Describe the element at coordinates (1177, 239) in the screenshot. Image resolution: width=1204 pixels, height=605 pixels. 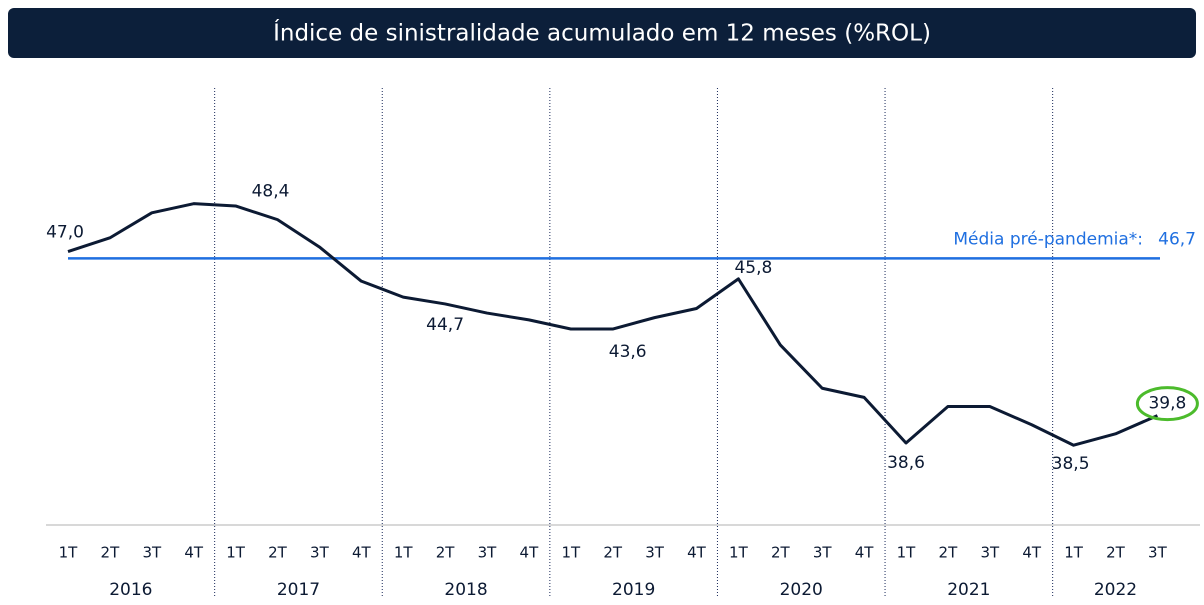
I see `reference-value: 46,7` at that location.